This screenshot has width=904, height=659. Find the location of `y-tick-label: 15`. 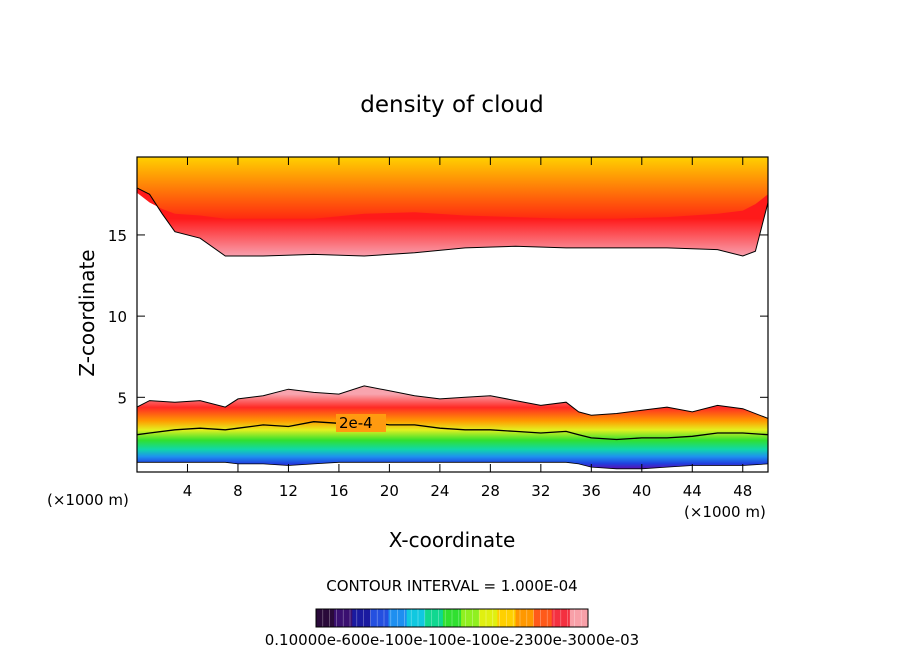

y-tick-label: 15 is located at coordinates (117, 236).